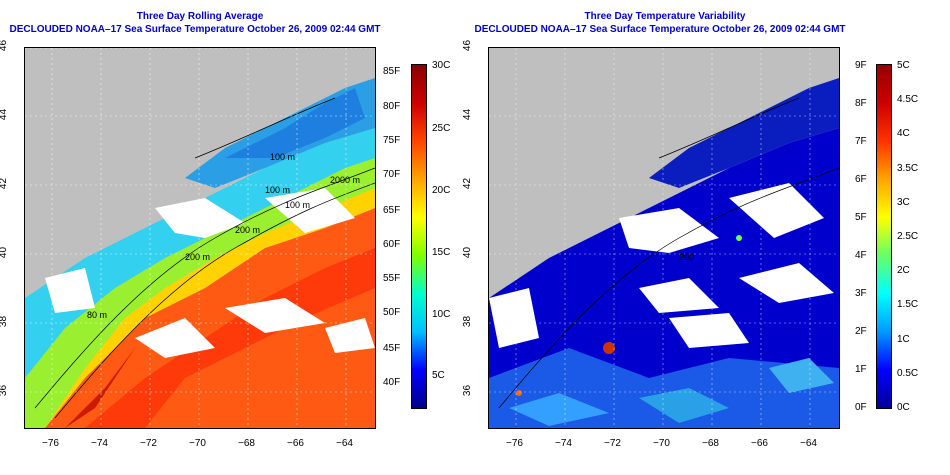 The image size is (950, 475). Describe the element at coordinates (861, 331) in the screenshot. I see `colorbar-f-label: 2F` at that location.